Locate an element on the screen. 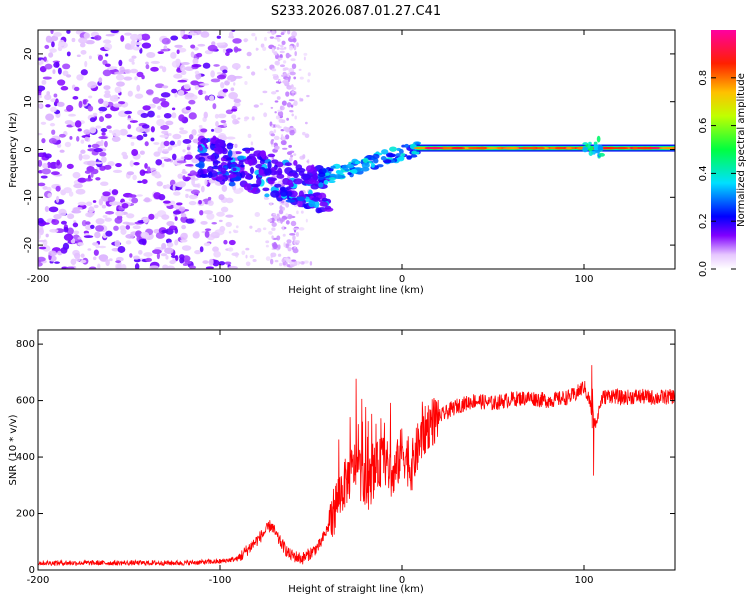 This screenshot has height=600, width=750. colorbar-label: Normalized spectral amplitude is located at coordinates (741, 150).